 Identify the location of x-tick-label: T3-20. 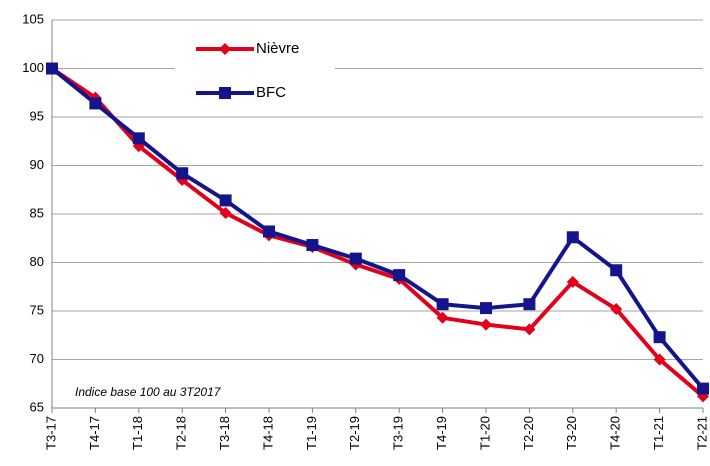
(571, 433).